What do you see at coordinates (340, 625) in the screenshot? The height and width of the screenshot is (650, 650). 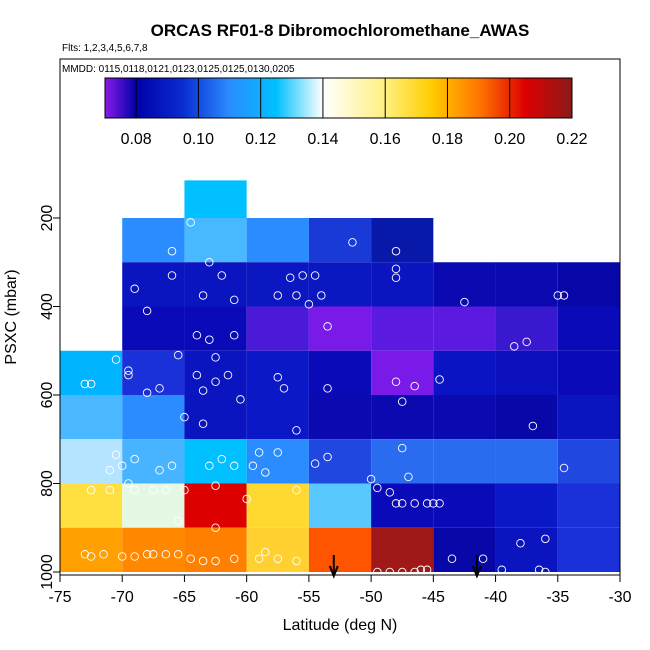 I see `x-axis-label: Latitude (deg N)` at bounding box center [340, 625].